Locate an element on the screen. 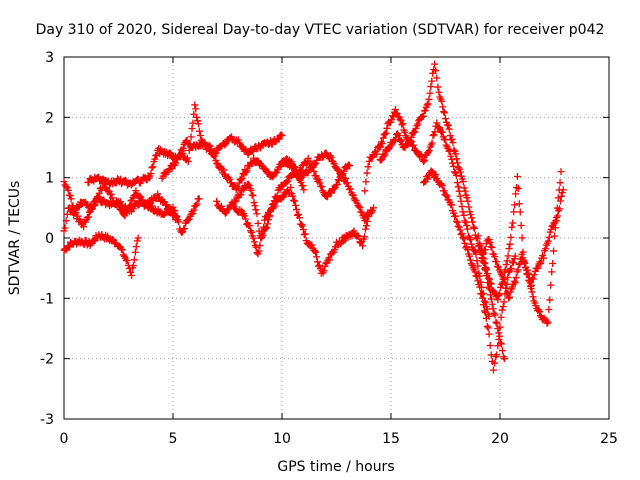  x-tick-label: 20 is located at coordinates (500, 439).